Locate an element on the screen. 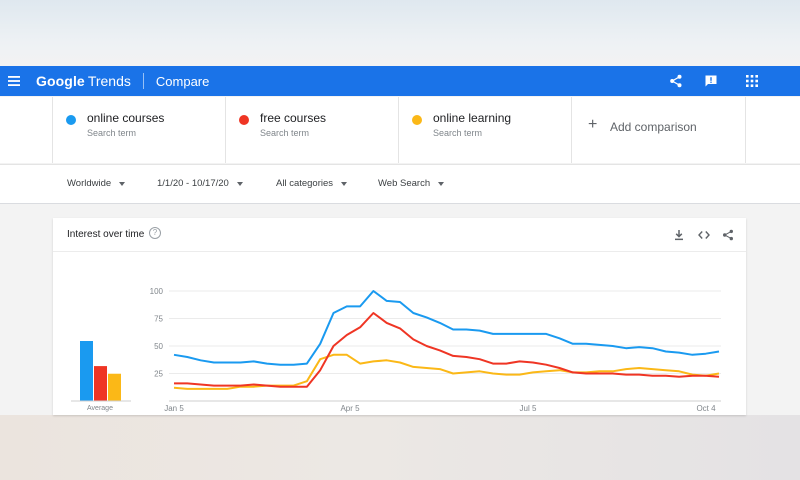 The image size is (800, 480). add-comparison-label: Add comparison is located at coordinates (653, 127).